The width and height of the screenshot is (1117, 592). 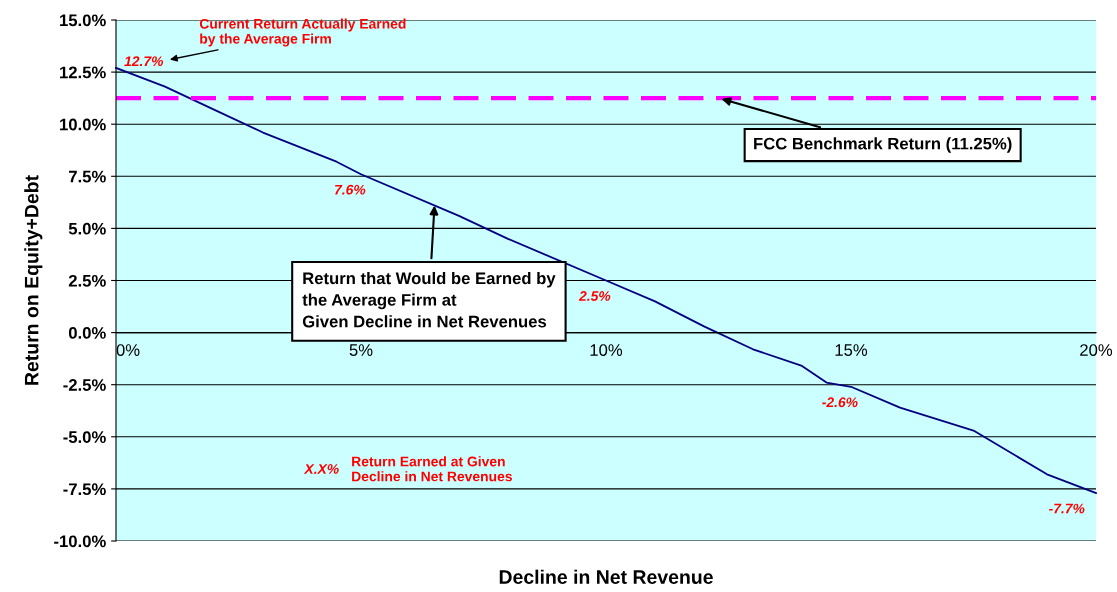 What do you see at coordinates (840, 402) in the screenshot?
I see `data-label: -2.6%` at bounding box center [840, 402].